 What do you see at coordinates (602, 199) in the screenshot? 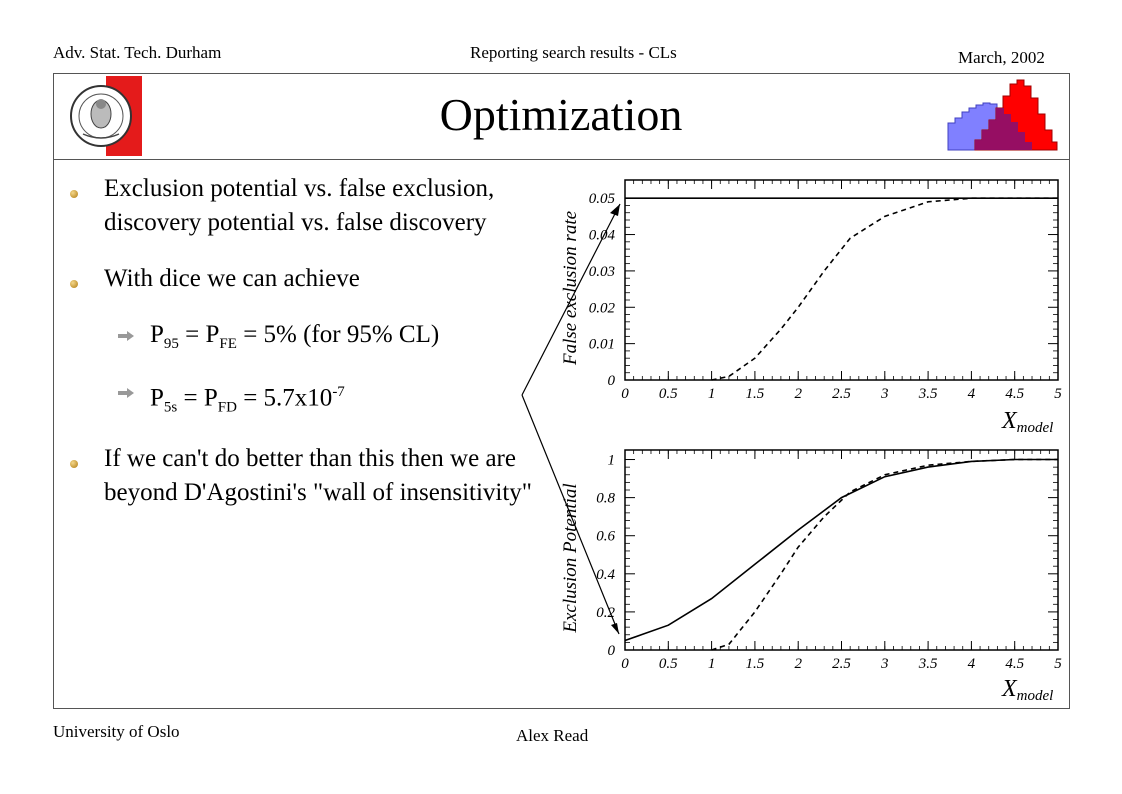
I see `y-tick-label: 0.05` at bounding box center [602, 199].